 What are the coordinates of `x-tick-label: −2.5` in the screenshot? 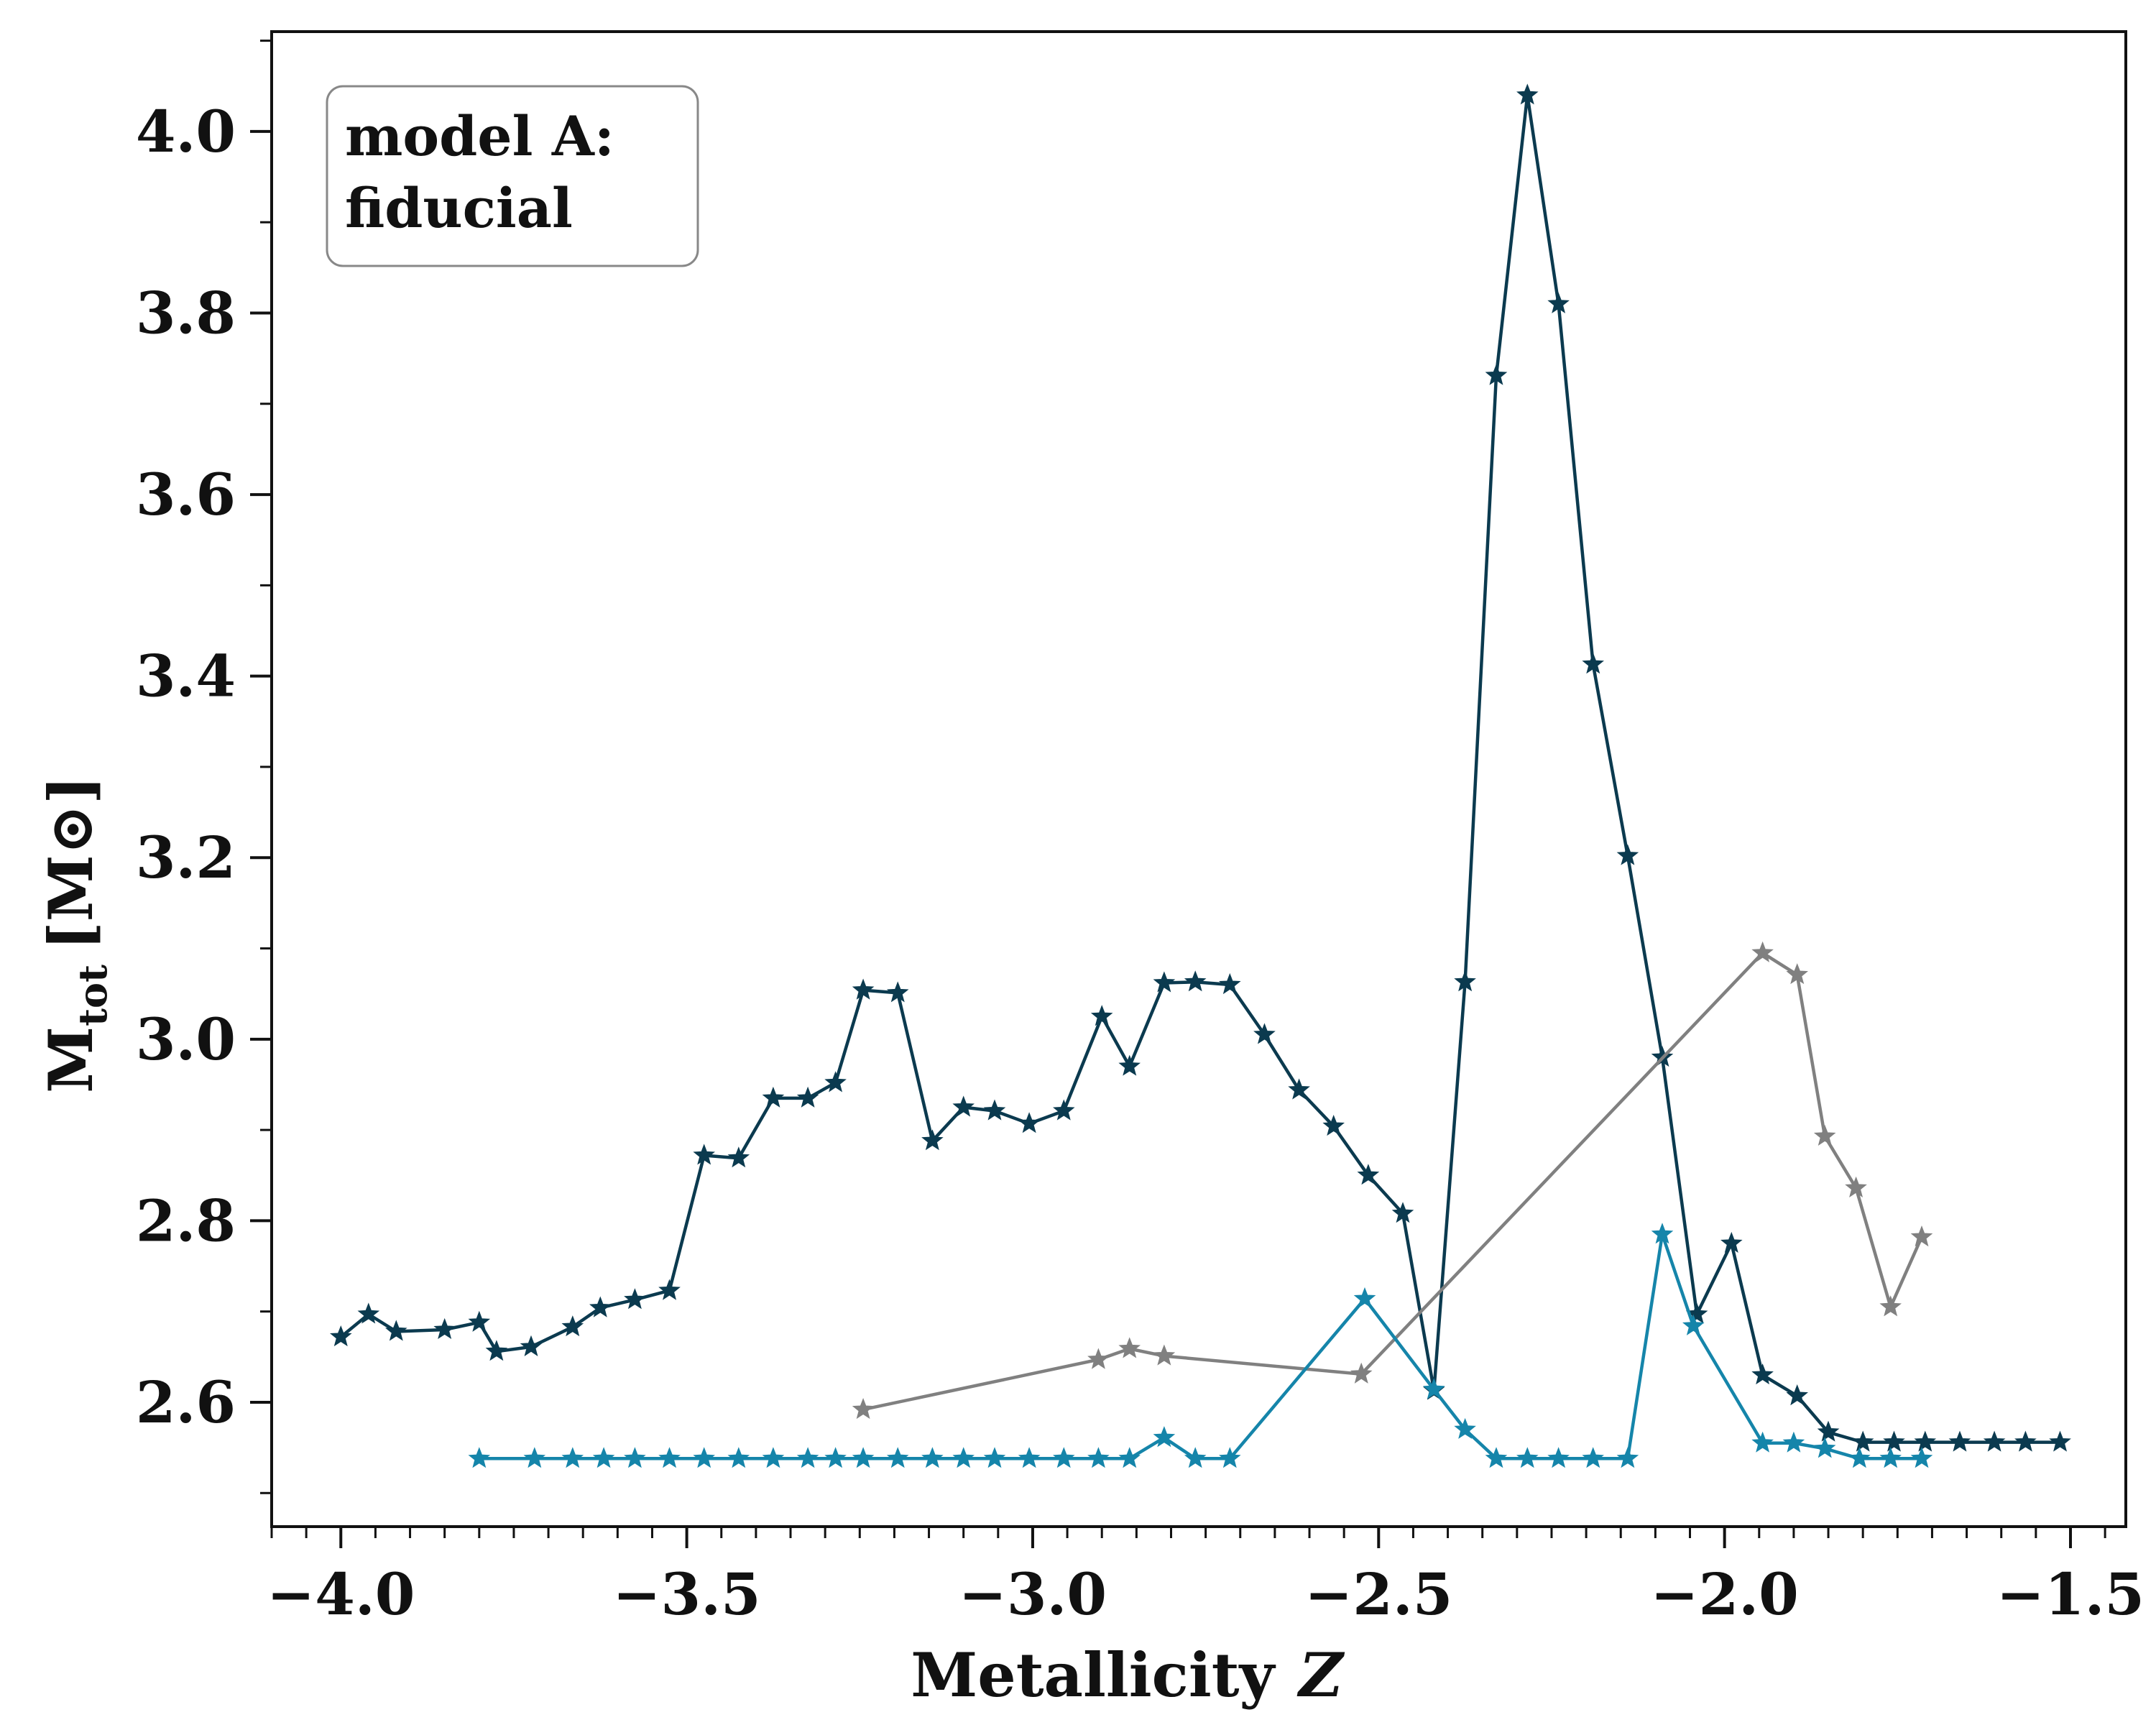 It's located at (1378, 1594).